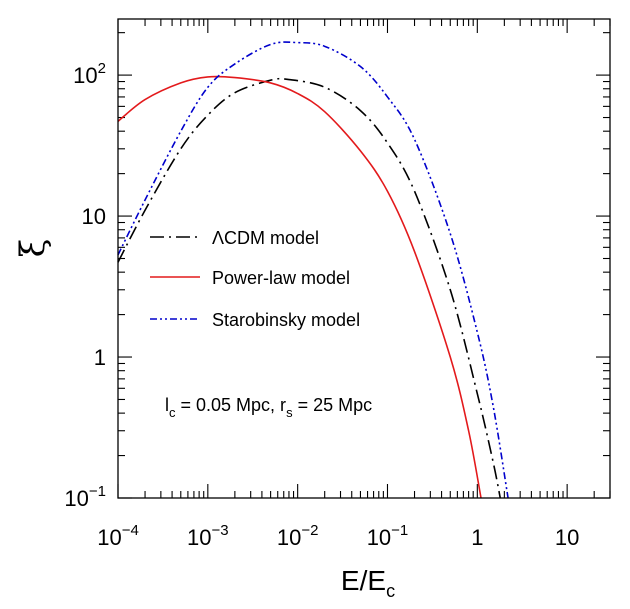  I want to click on annotation-l-symbol: l, so click(167, 405).